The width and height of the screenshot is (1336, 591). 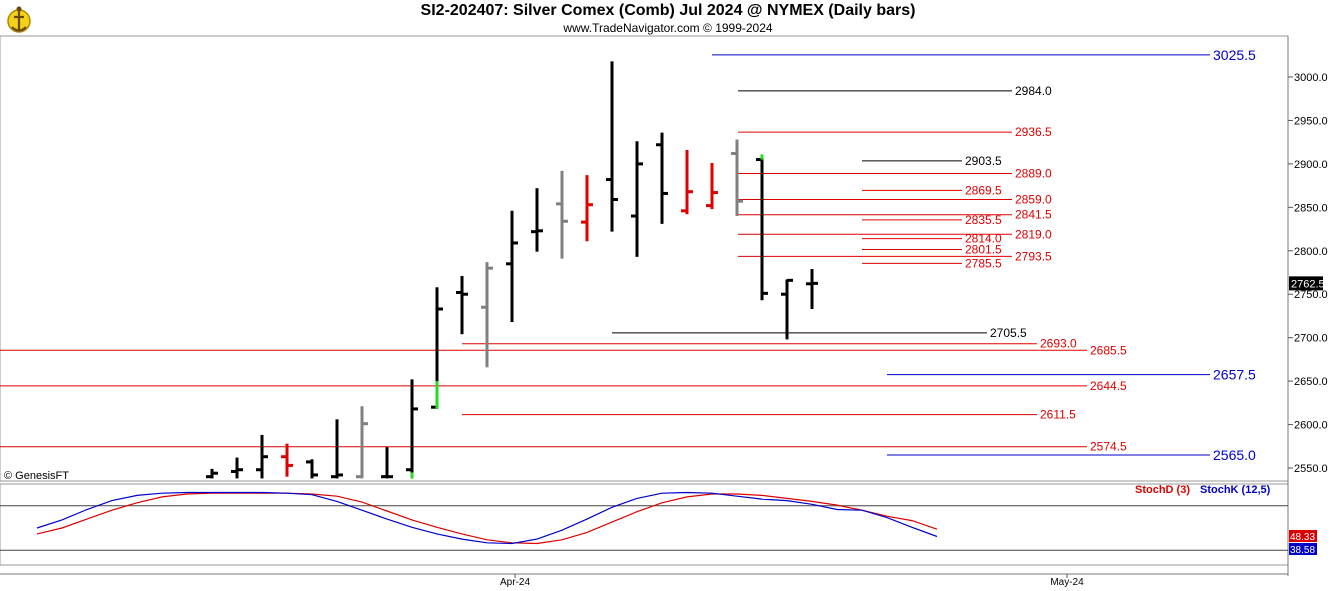 I want to click on x-axis-label: May-24, so click(x=1067, y=582).